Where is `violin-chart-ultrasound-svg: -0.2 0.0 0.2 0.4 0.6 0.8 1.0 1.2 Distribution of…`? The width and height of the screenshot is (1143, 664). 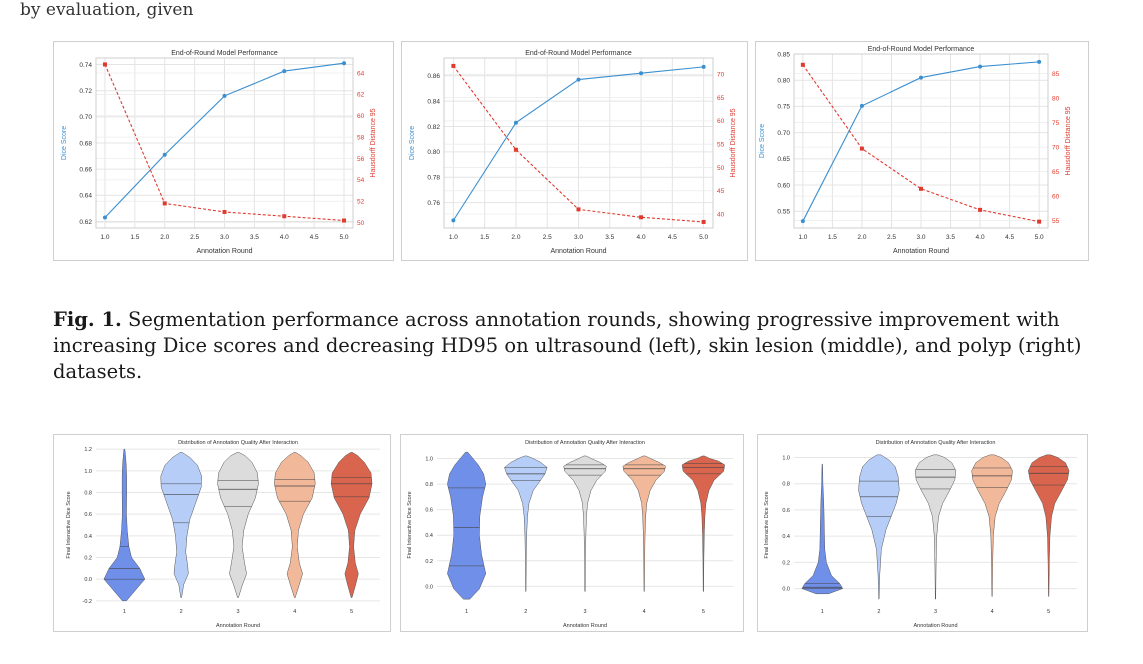
violin-chart-ultrasound-svg: -0.2 0.0 0.2 0.4 0.6 0.8 1.0 1.2 Distribution of… is located at coordinates (223, 534).